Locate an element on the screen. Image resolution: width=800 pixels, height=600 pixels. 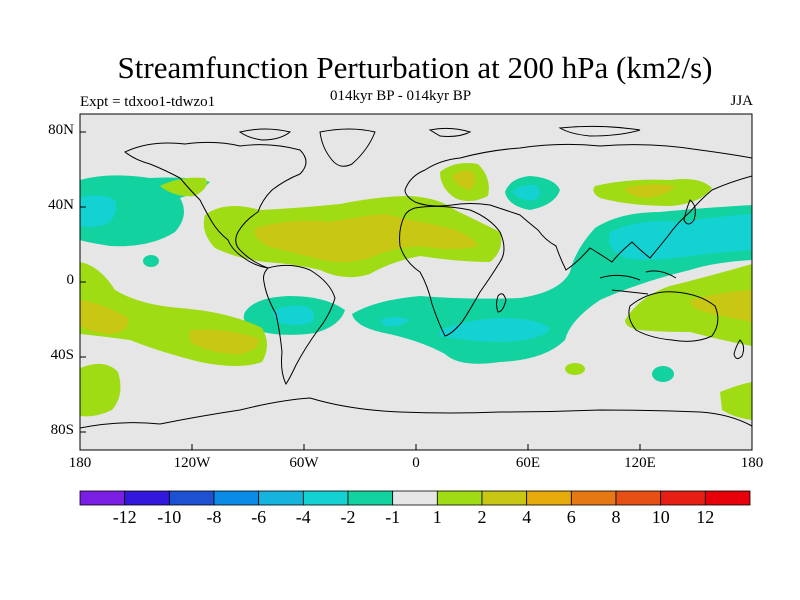
coast-south-america is located at coordinates (299, 324).